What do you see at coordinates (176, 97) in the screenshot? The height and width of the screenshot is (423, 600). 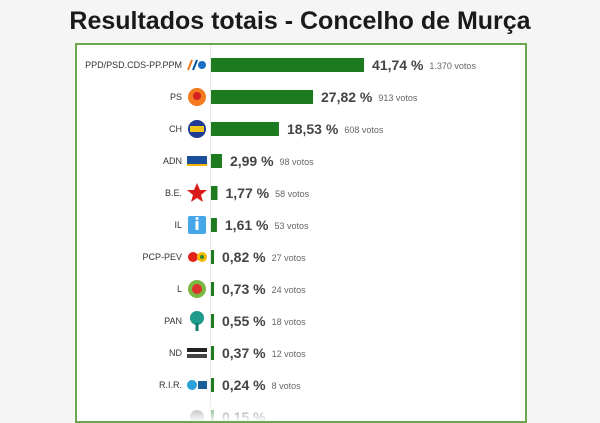 I see `party-label: PS` at bounding box center [176, 97].